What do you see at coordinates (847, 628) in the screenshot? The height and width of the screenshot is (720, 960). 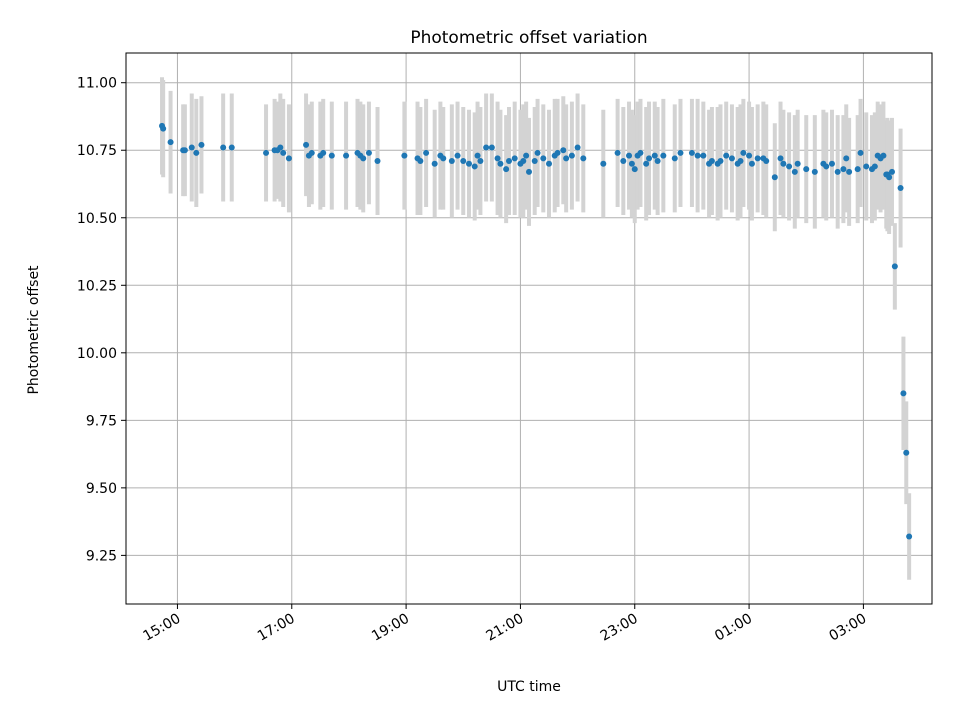 I see `x-tick-label: 03:00` at bounding box center [847, 628].